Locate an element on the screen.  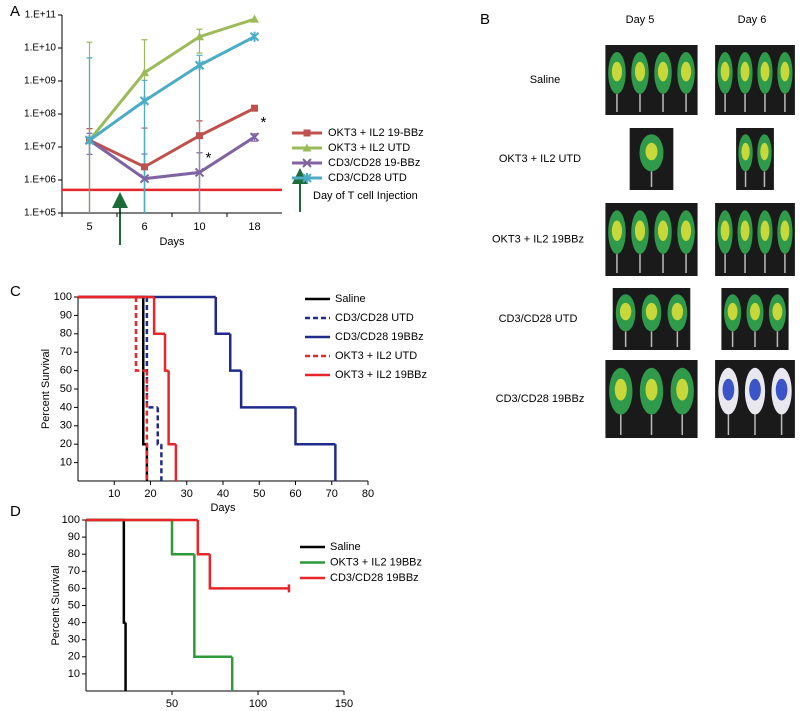
row-label: OKT3 + IL2 19BBz is located at coordinates (538, 239).